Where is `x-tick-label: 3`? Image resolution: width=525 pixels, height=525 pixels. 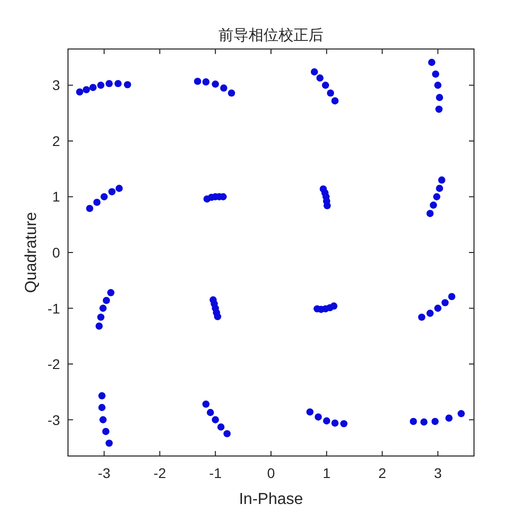 x-tick-label: 3 is located at coordinates (438, 473).